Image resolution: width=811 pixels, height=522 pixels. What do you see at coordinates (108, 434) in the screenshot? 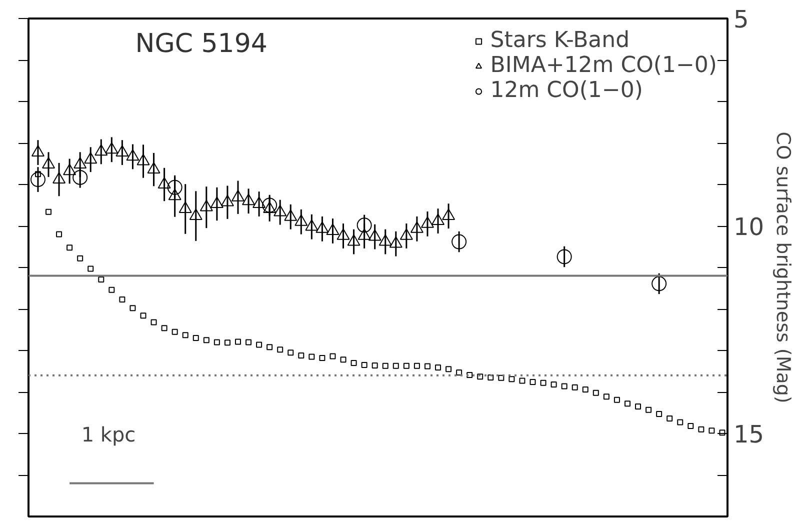
I see `annotation: 1 kpc` at bounding box center [108, 434].